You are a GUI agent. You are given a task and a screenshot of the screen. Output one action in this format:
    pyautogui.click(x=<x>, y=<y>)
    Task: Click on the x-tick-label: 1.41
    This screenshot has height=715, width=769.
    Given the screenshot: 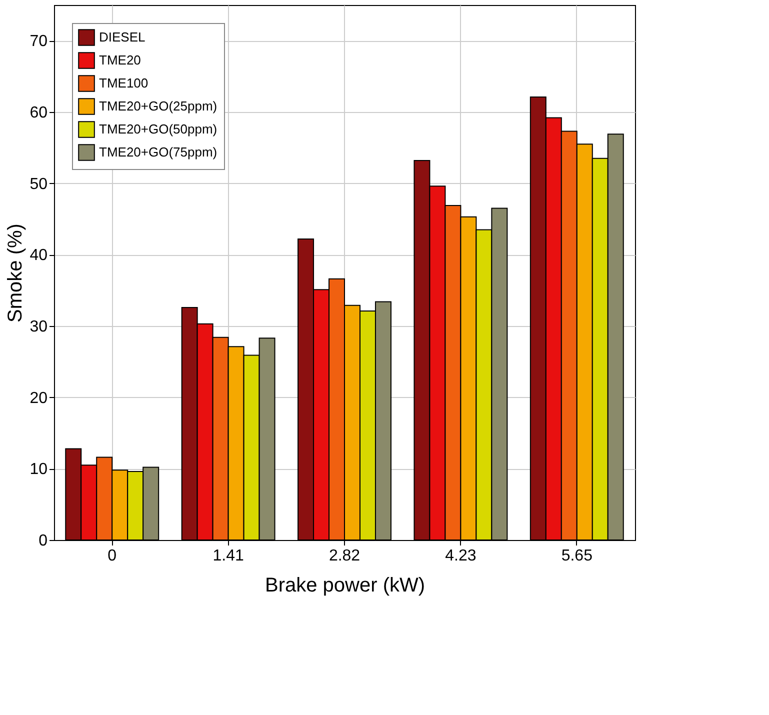 What is the action you would take?
    pyautogui.click(x=228, y=556)
    